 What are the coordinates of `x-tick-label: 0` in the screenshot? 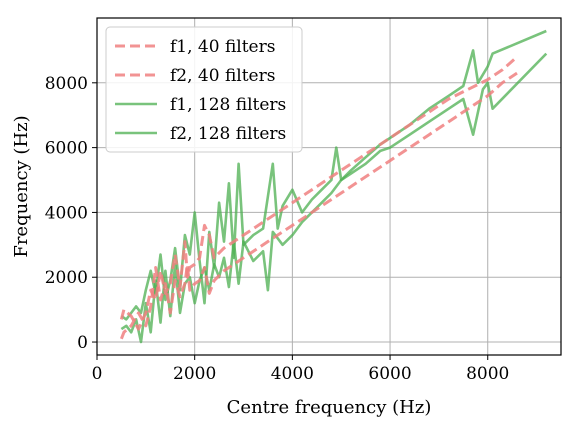 It's located at (97, 374).